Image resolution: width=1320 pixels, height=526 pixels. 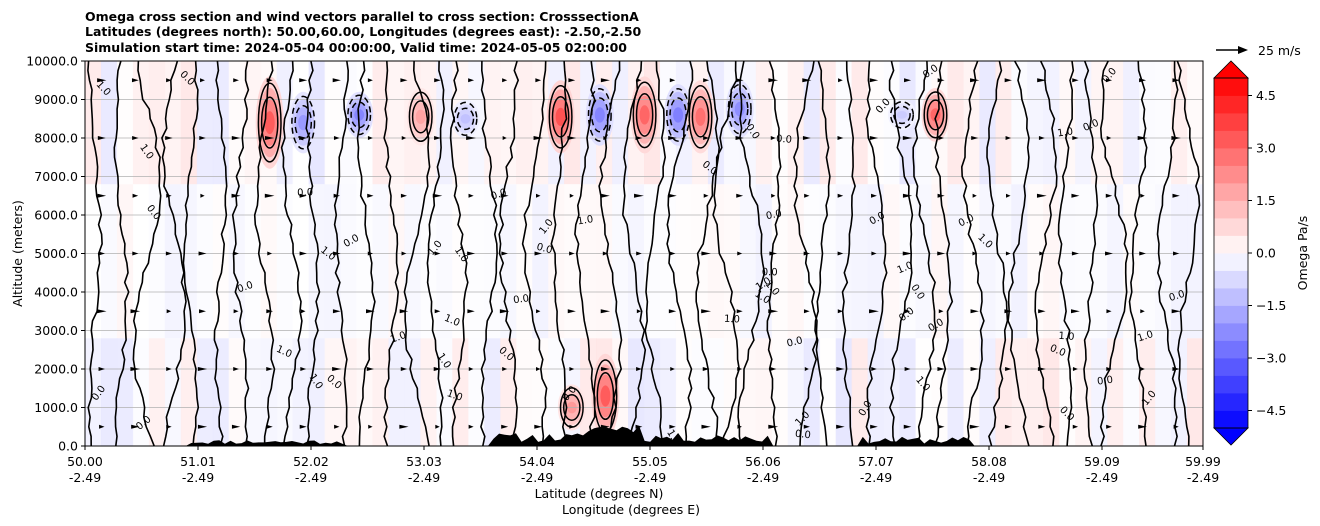 What do you see at coordinates (560, 116) in the screenshot?
I see `omega-feature` at bounding box center [560, 116].